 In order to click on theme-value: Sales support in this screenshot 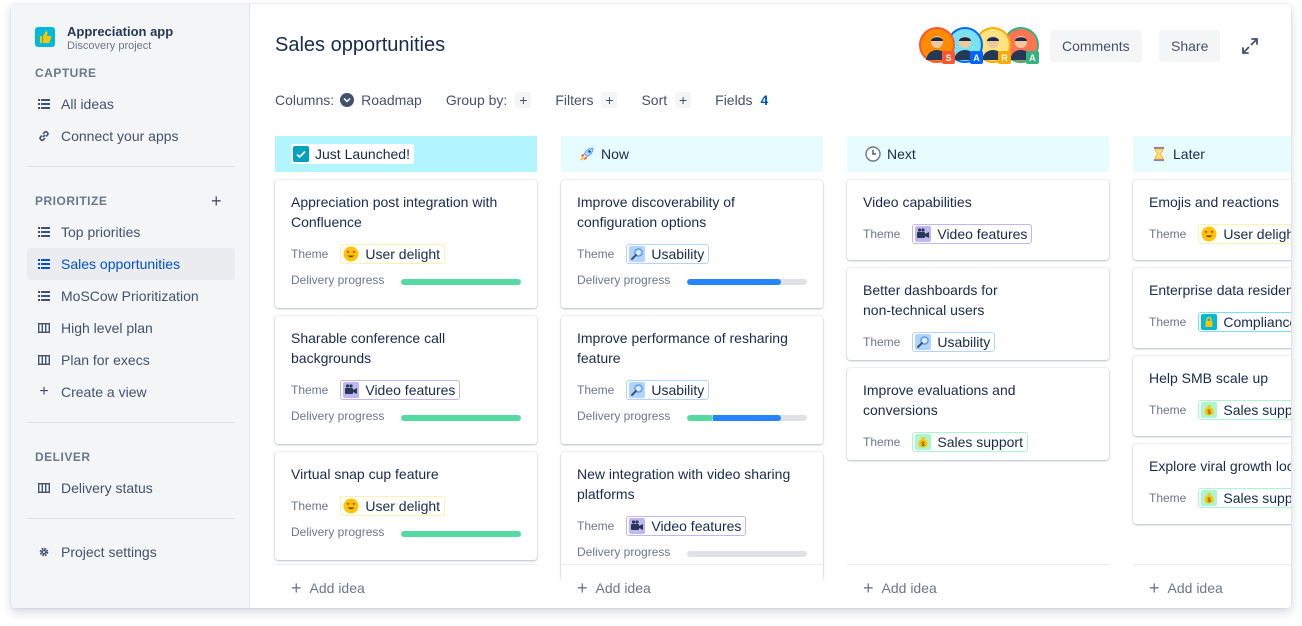, I will do `click(980, 442)`.